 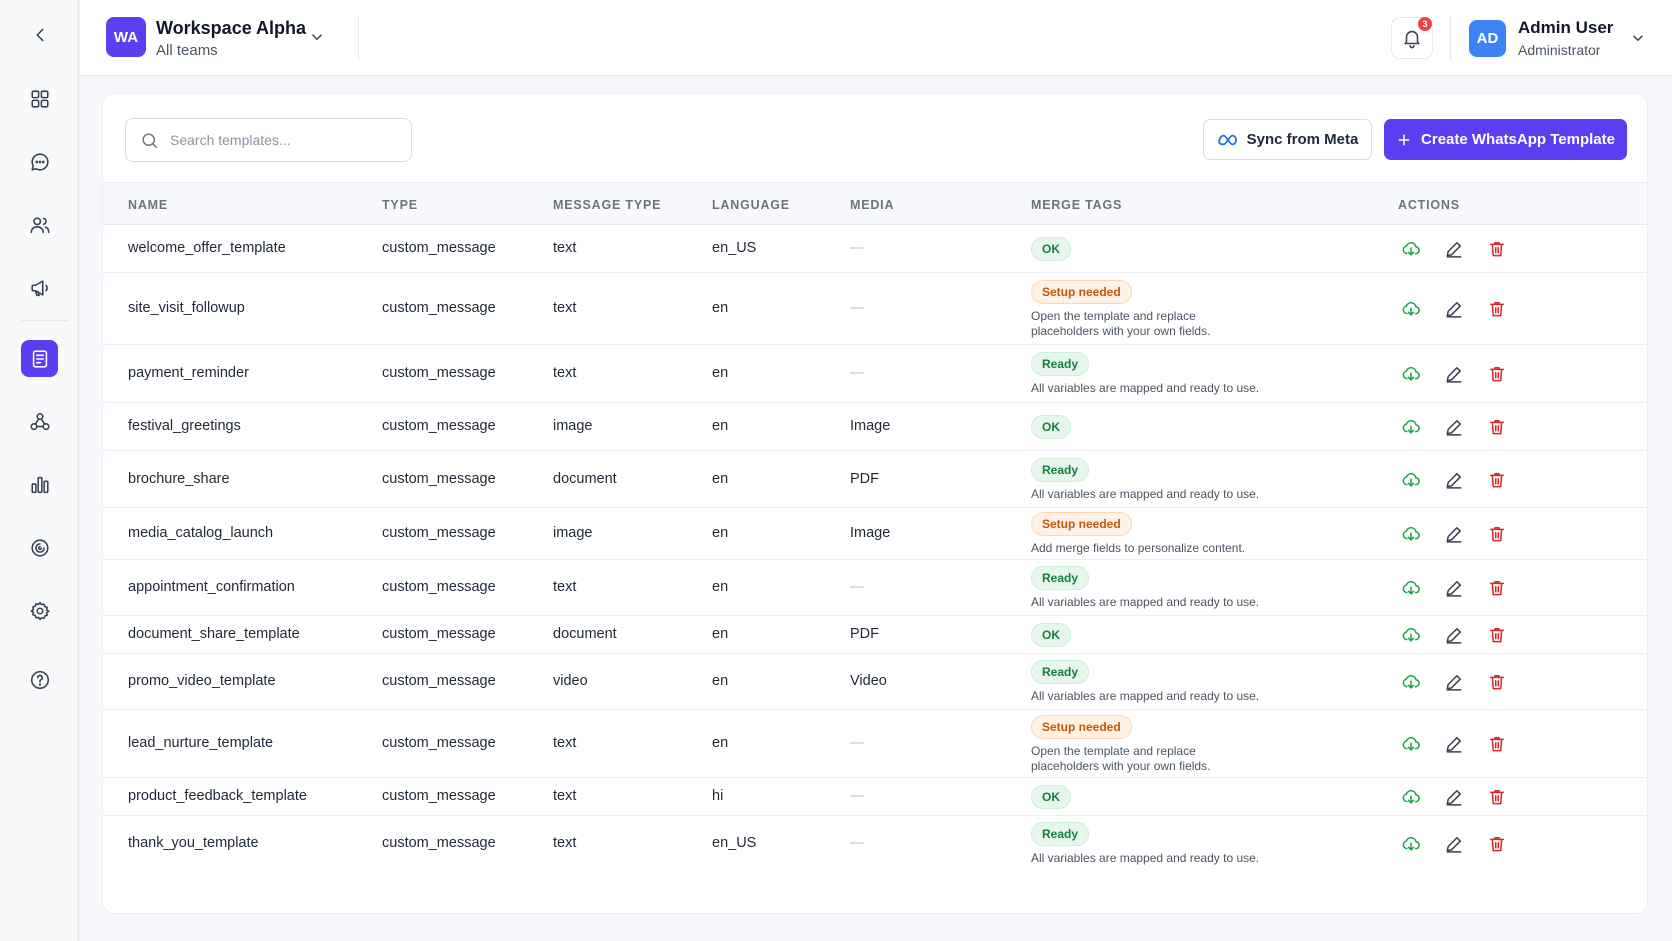 What do you see at coordinates (231, 28) in the screenshot?
I see `workspace-name: Workspace Alpha` at bounding box center [231, 28].